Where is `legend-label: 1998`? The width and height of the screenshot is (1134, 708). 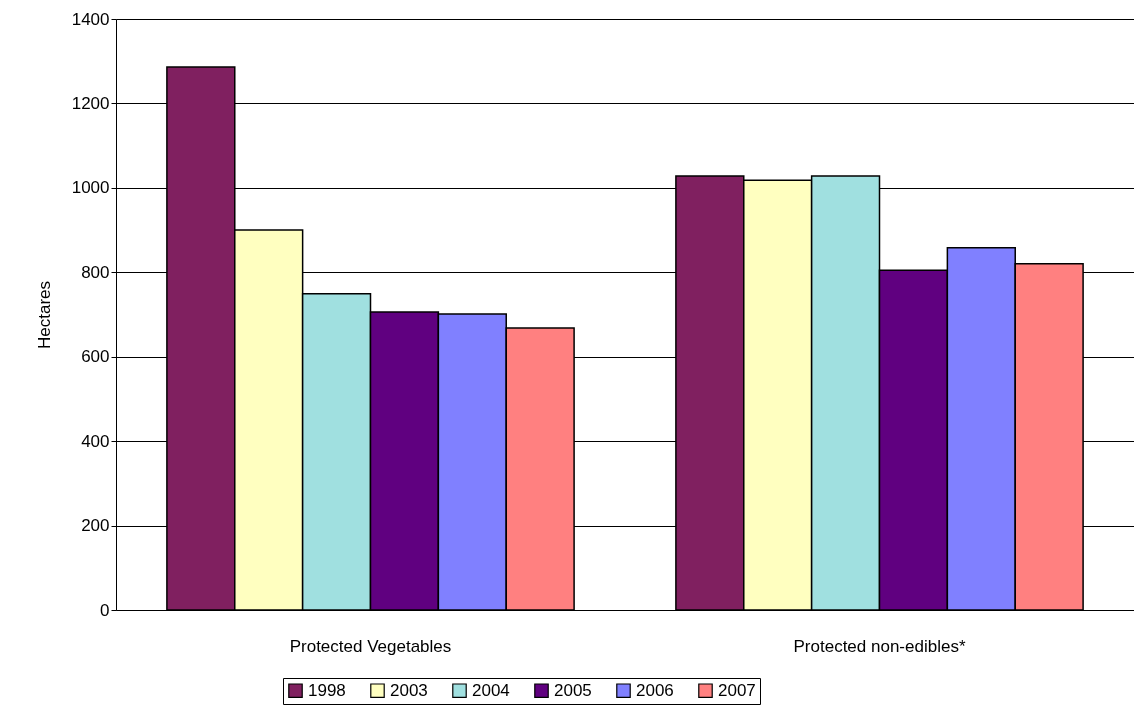 legend-label: 1998 is located at coordinates (327, 690).